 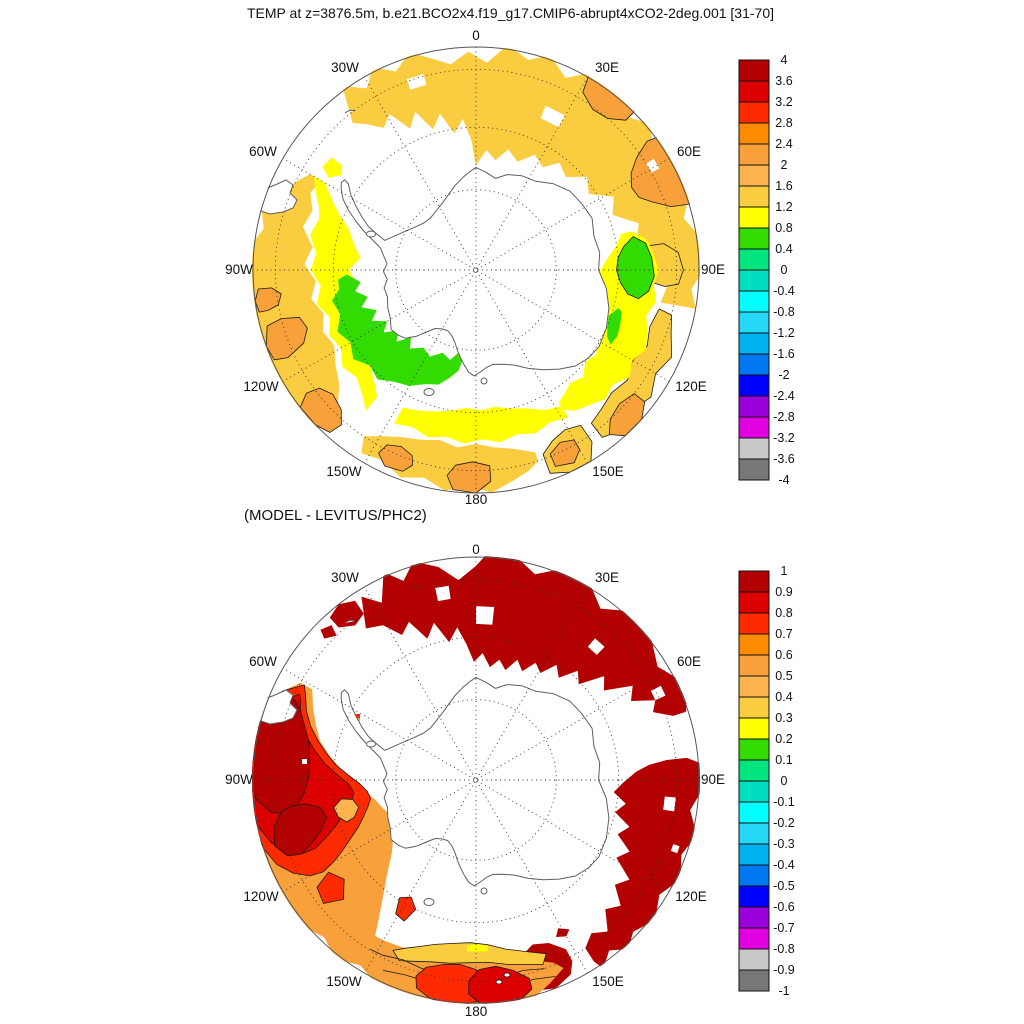 I want to click on lon-label: 60W, so click(x=263, y=661).